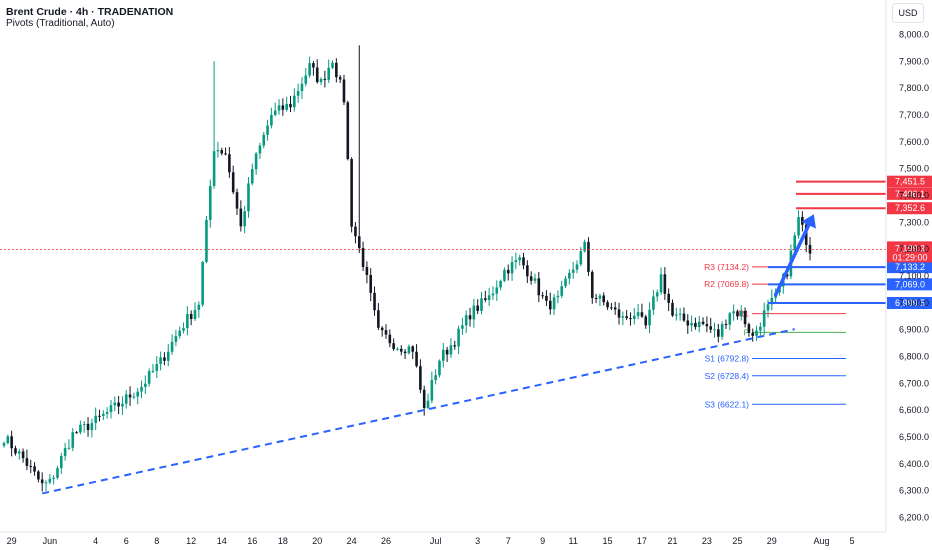  Describe the element at coordinates (909, 181) in the screenshot. I see `resistance-tag` at that location.